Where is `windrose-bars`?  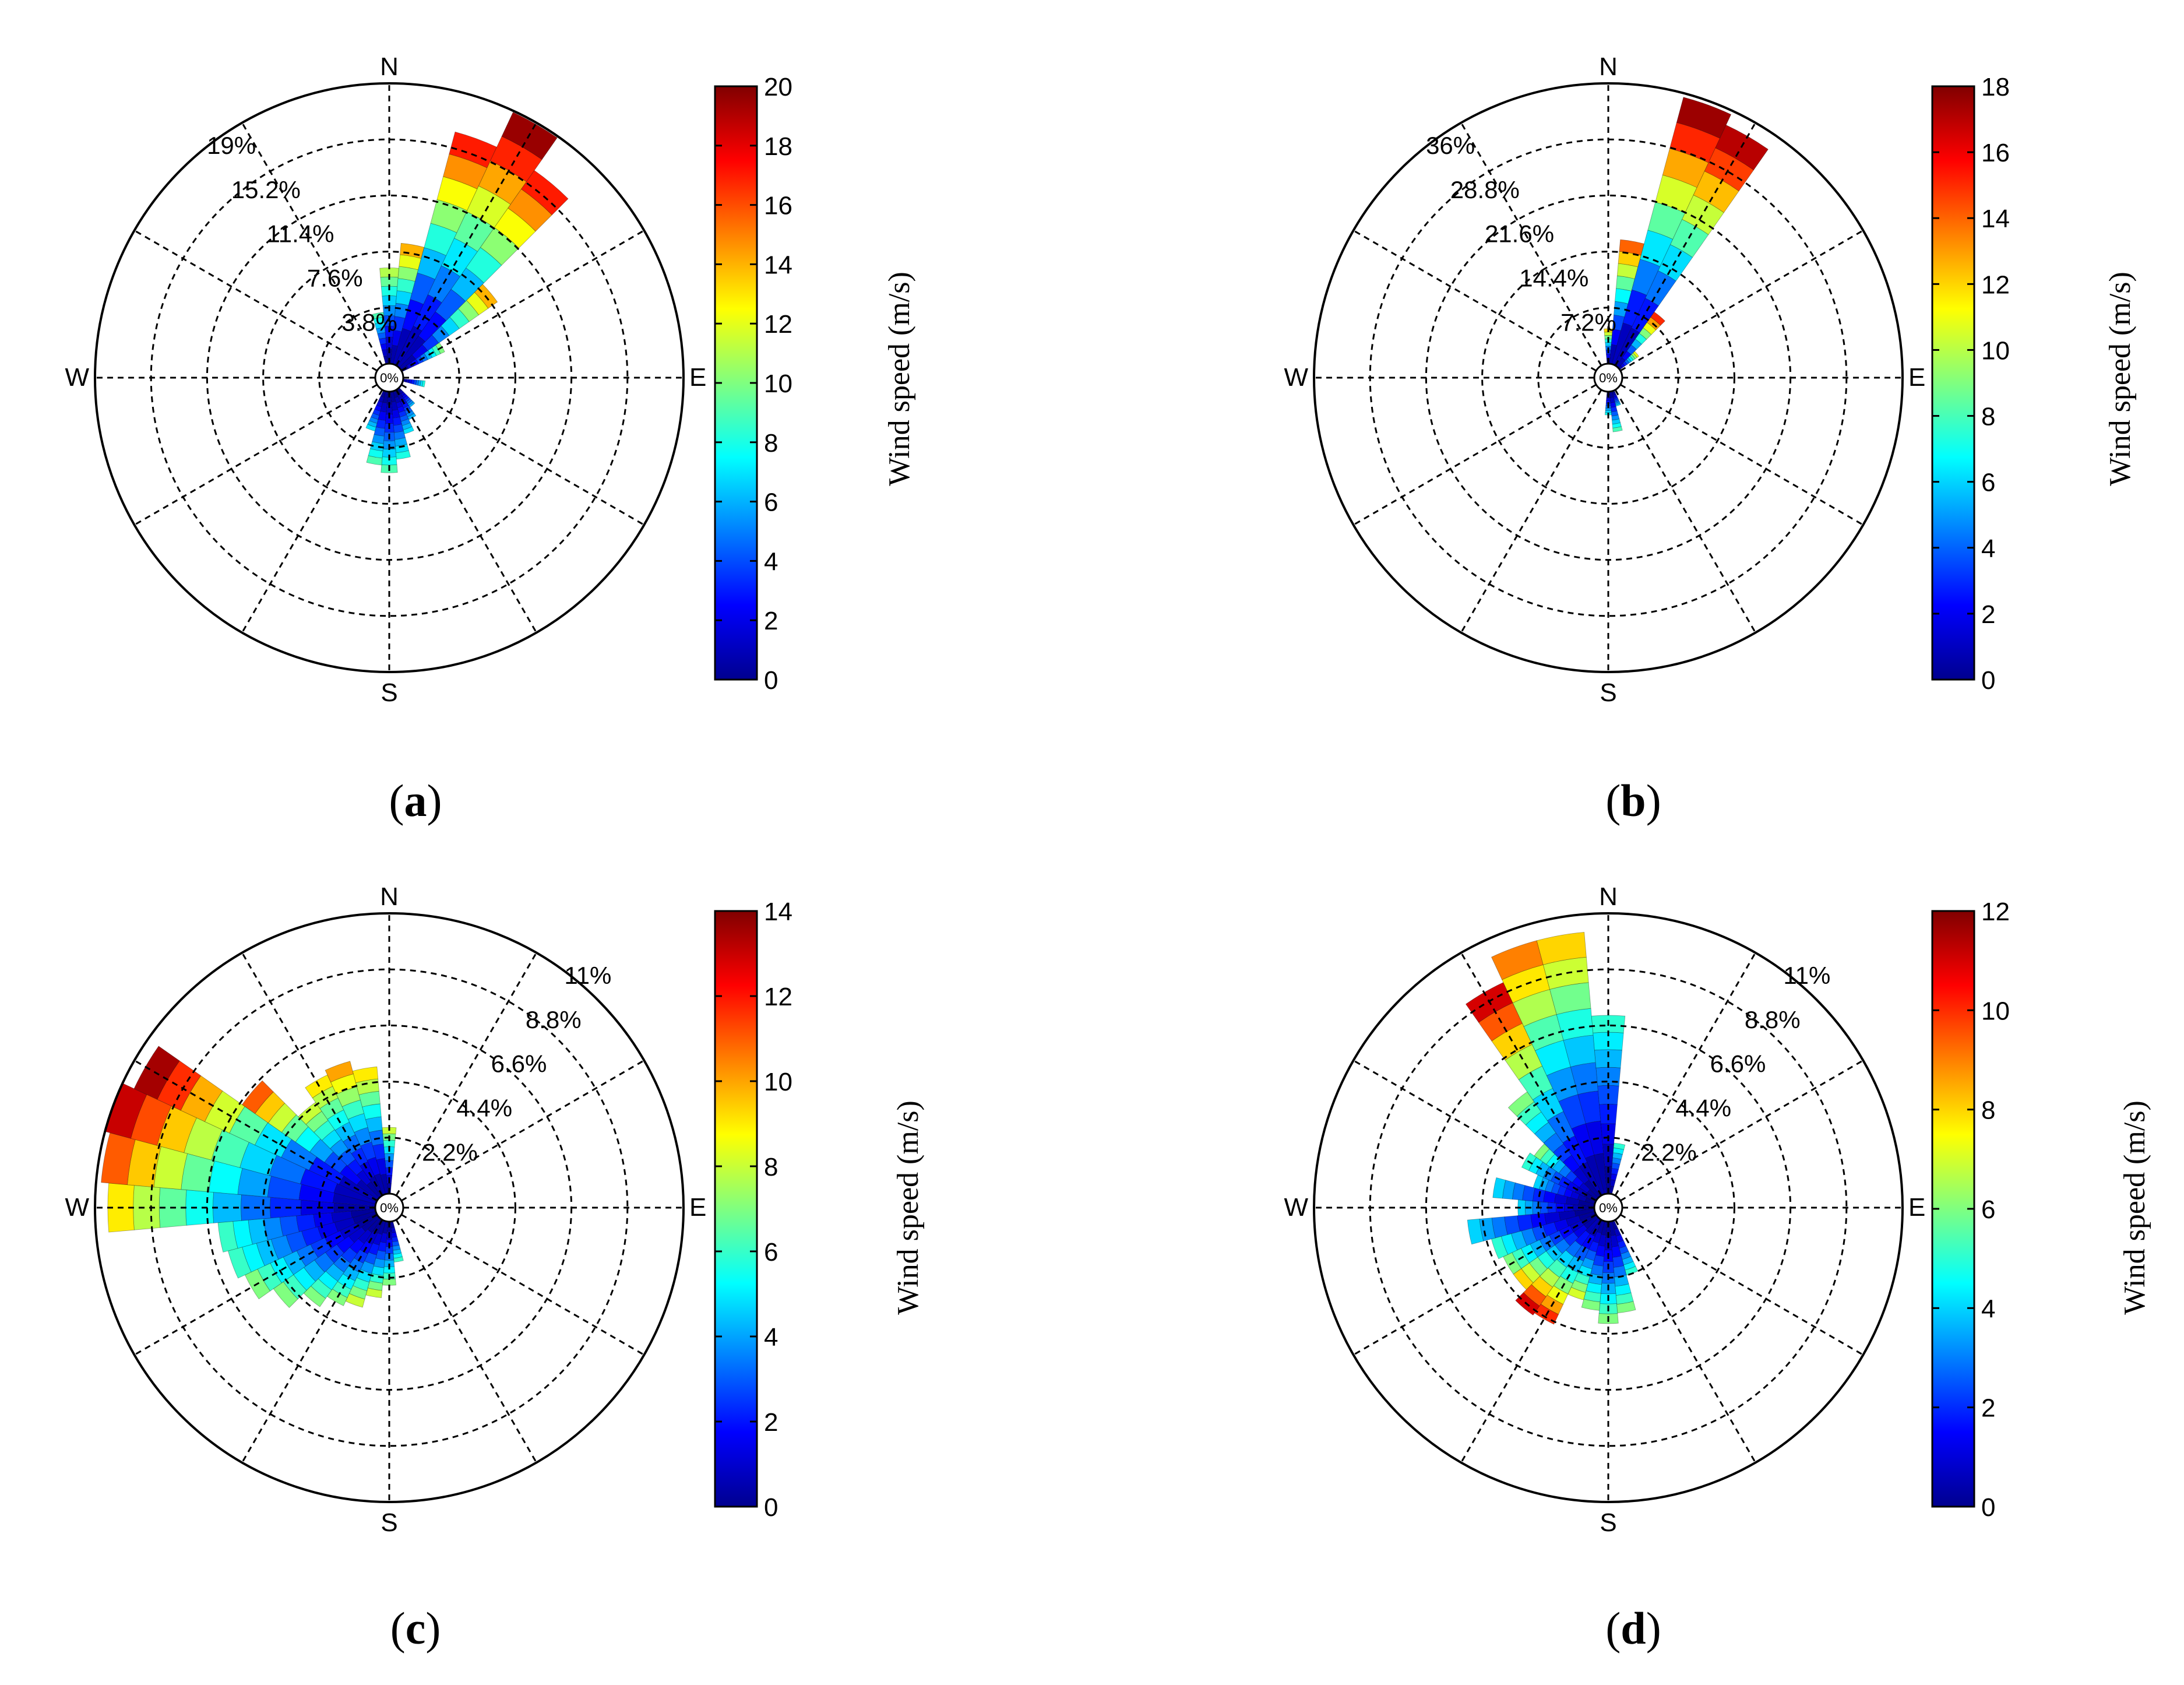 windrose-bars is located at coordinates (252, 1177).